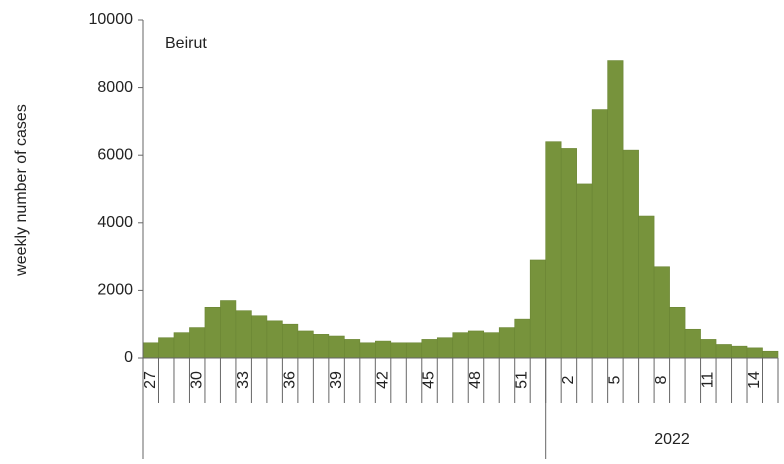 The image size is (784, 464). Describe the element at coordinates (21, 190) in the screenshot. I see `y-axis-label: weekly number of cases` at that location.